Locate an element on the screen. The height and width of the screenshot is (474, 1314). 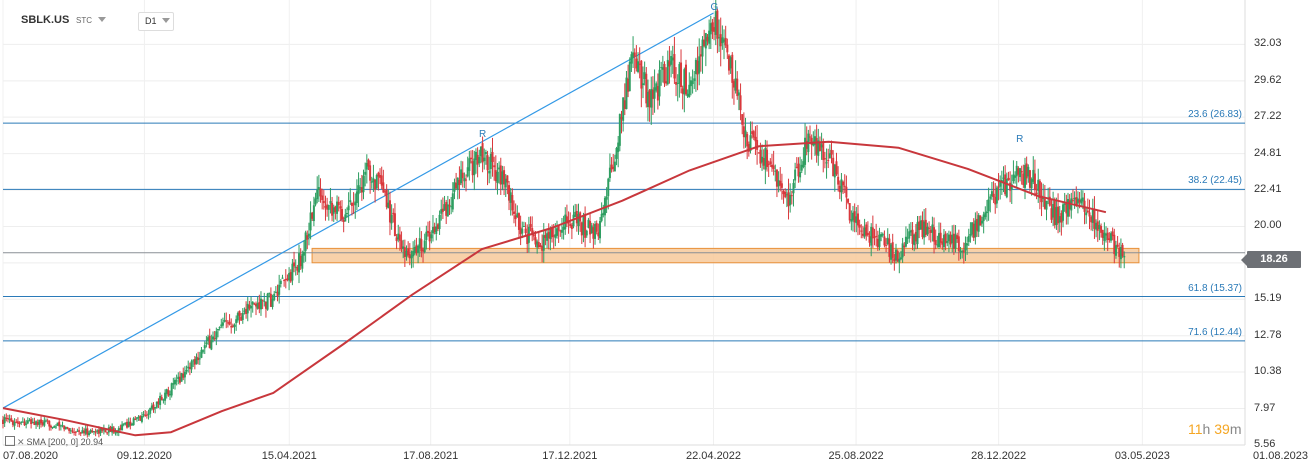
market-type-chevron-down-icon is located at coordinates (102, 19).